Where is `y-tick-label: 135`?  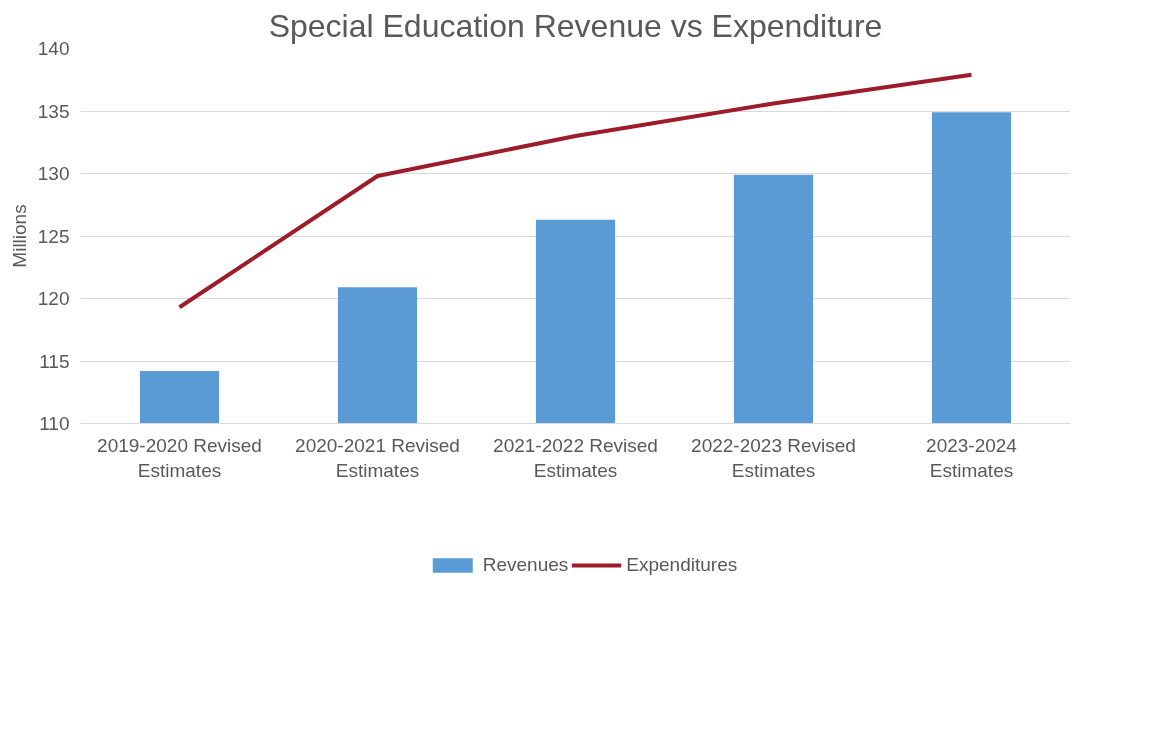 y-tick-label: 135 is located at coordinates (53, 111).